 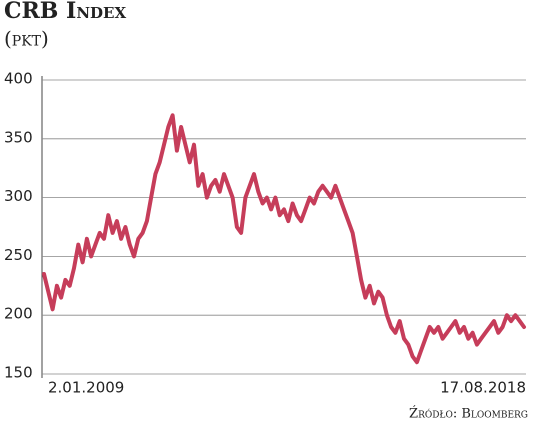 I want to click on chart-subtitle: (pkt), so click(x=26, y=39).